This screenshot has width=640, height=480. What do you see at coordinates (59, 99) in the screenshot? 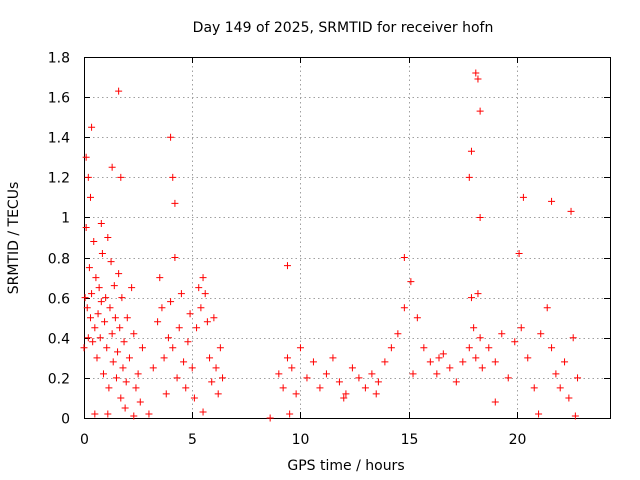
I see `y-tick-label: 1.6` at bounding box center [59, 99].